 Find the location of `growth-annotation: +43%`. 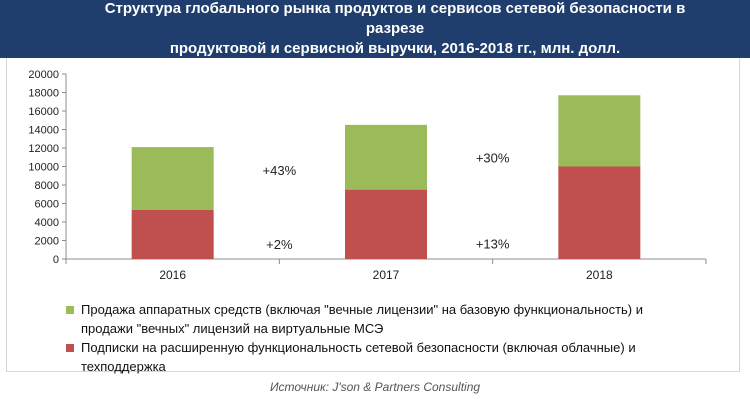

growth-annotation: +43% is located at coordinates (280, 170).